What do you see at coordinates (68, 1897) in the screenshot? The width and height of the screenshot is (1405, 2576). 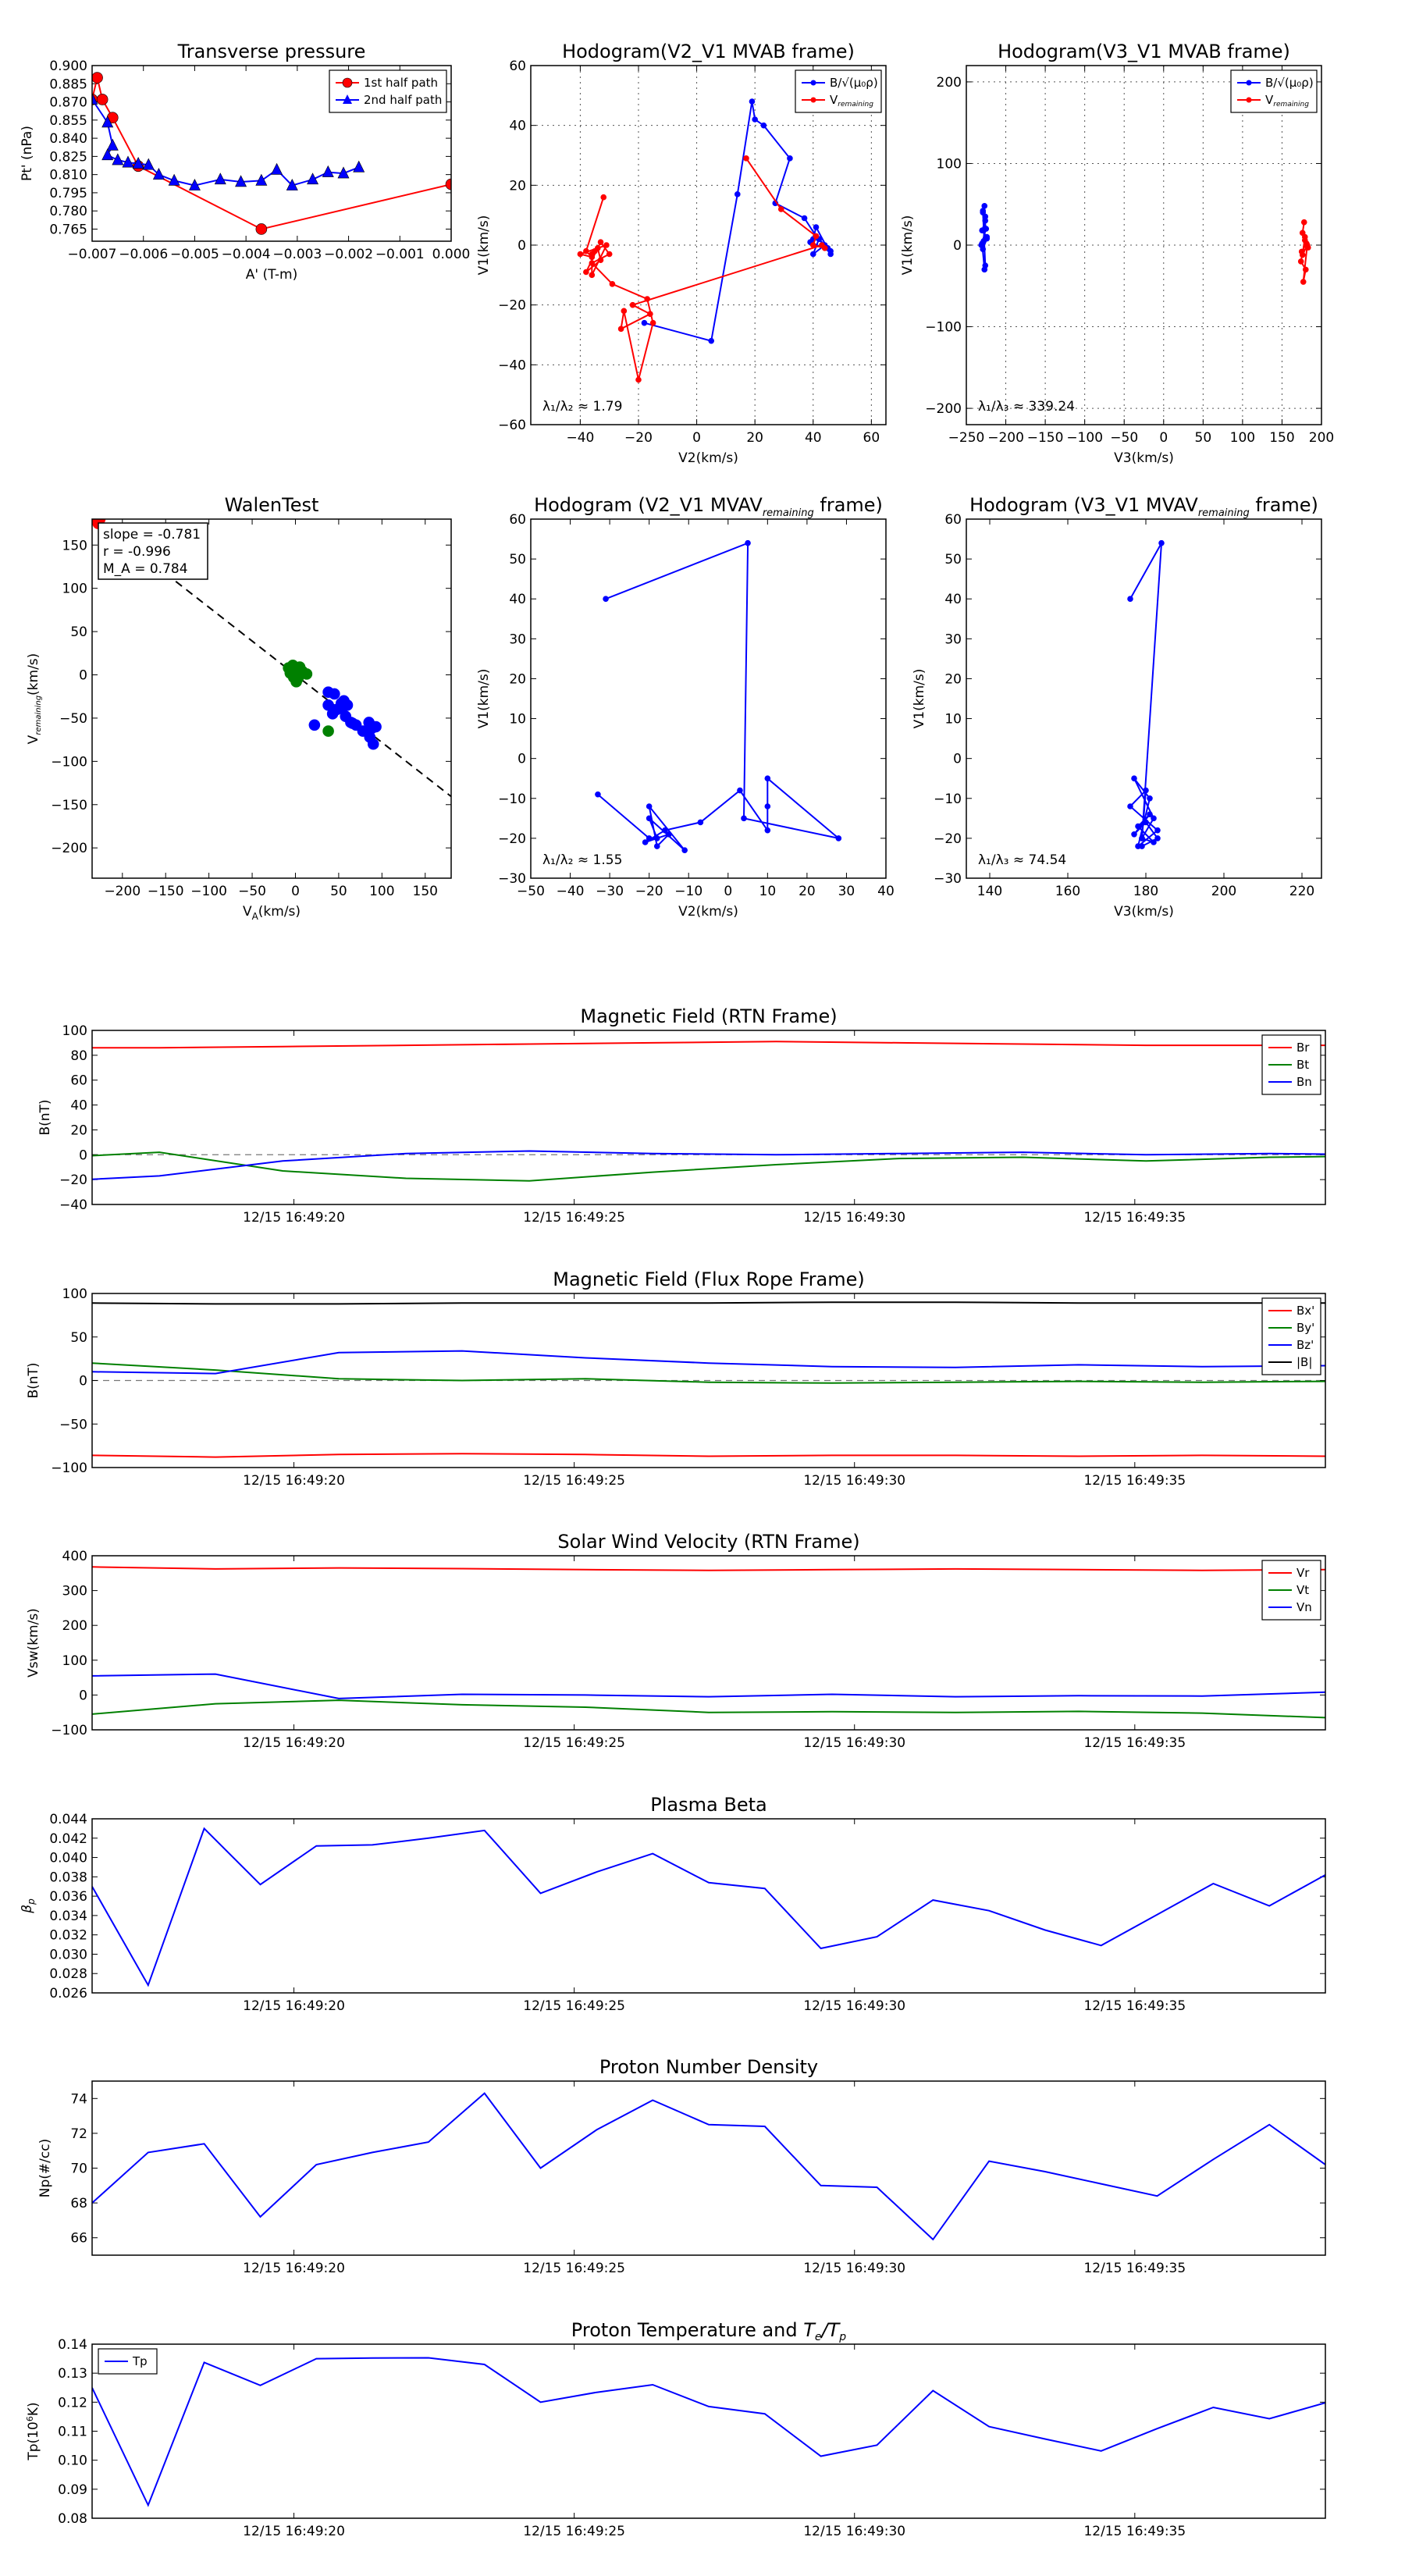 I see `y-tick-label: 0.036` at bounding box center [68, 1897].